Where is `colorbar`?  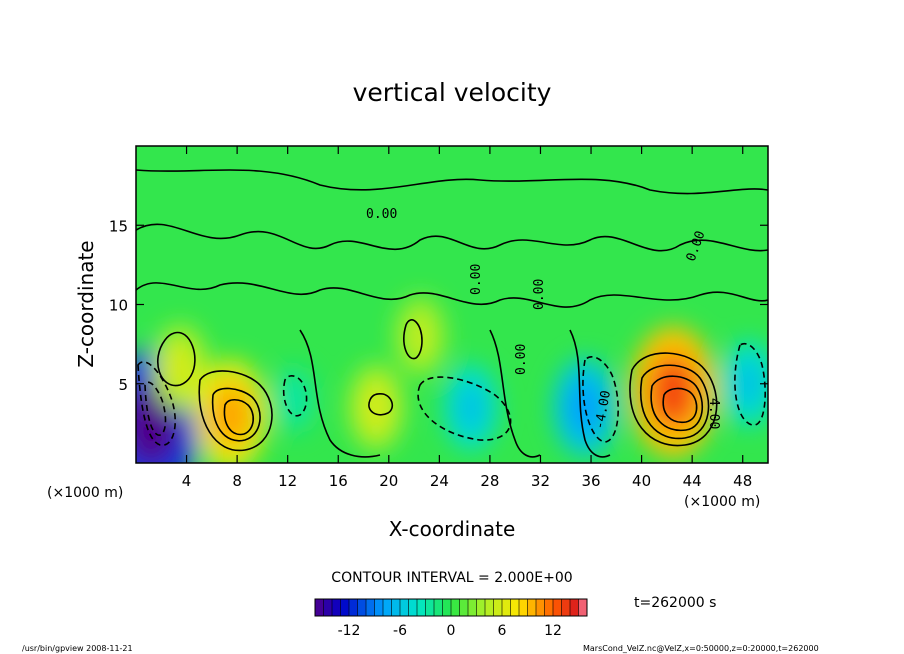 colorbar is located at coordinates (451, 607).